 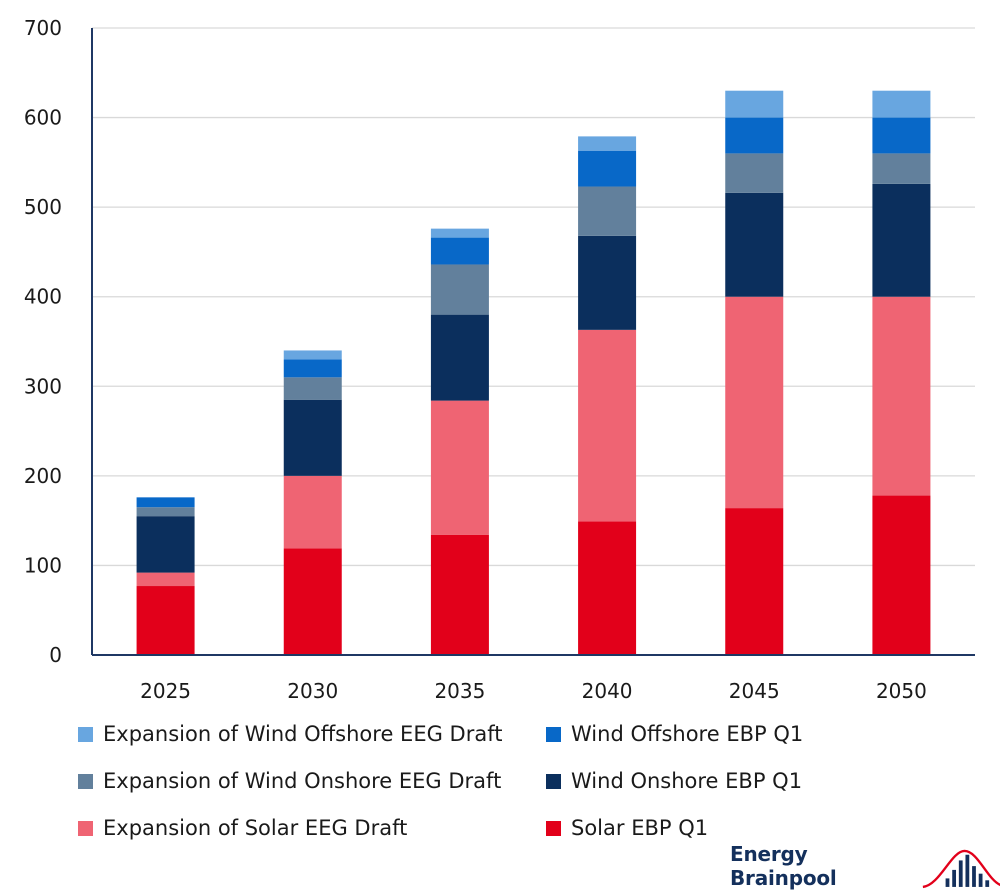 What do you see at coordinates (312, 691) in the screenshot?
I see `x-tick-label: 2030` at bounding box center [312, 691].